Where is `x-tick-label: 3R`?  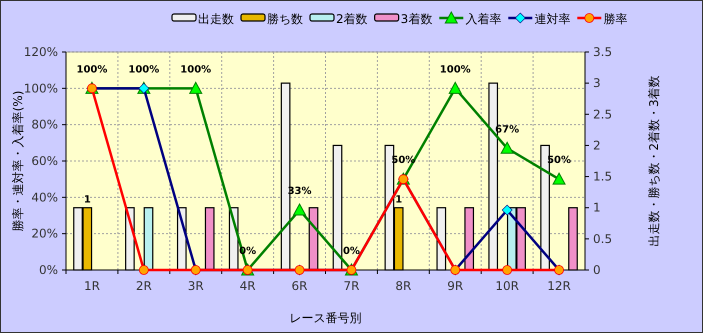 x-tick-label: 3R is located at coordinates (196, 286).